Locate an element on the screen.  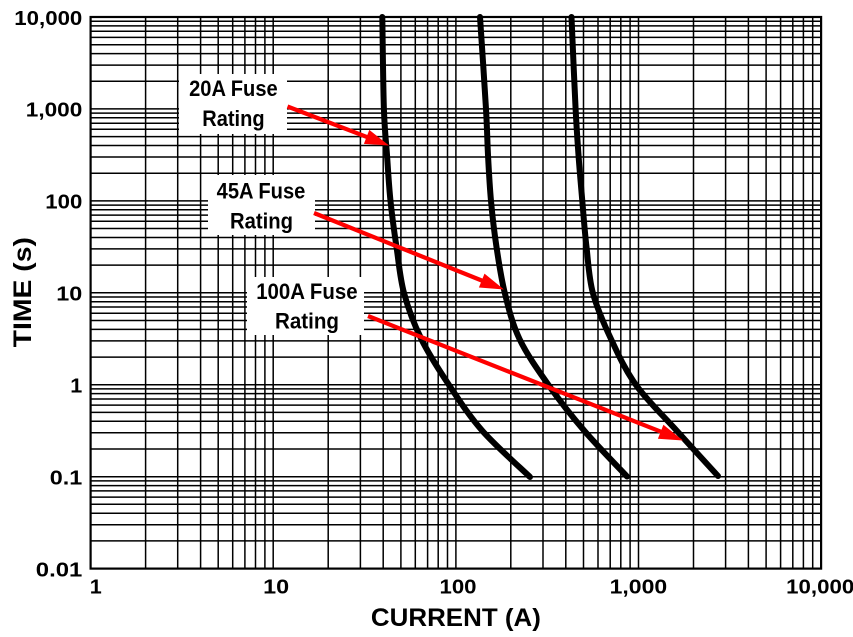
svg-text: 20A Fuse is located at coordinates (233, 88).